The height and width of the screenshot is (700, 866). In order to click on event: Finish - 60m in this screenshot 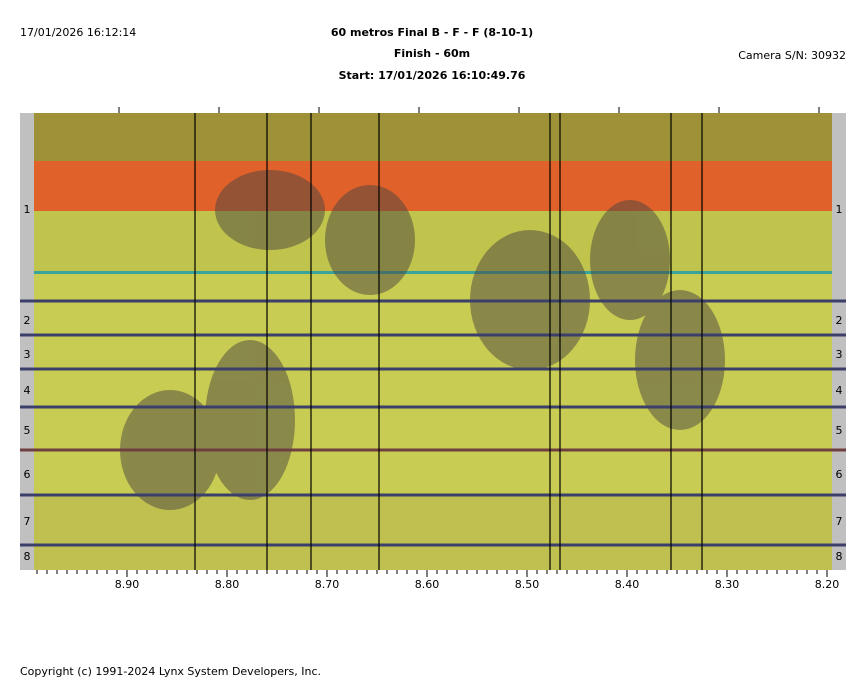, I will do `click(432, 53)`.